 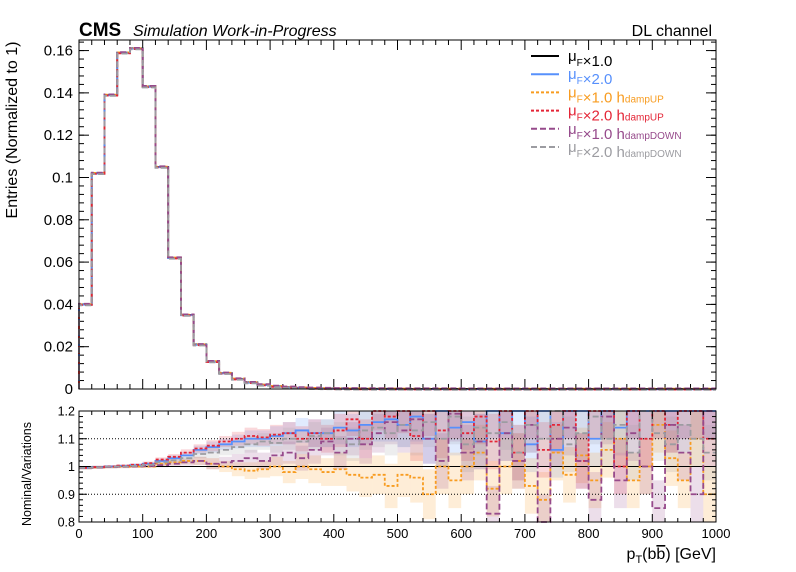 What do you see at coordinates (652, 533) in the screenshot?
I see `x-tick-label: 900` at bounding box center [652, 533].